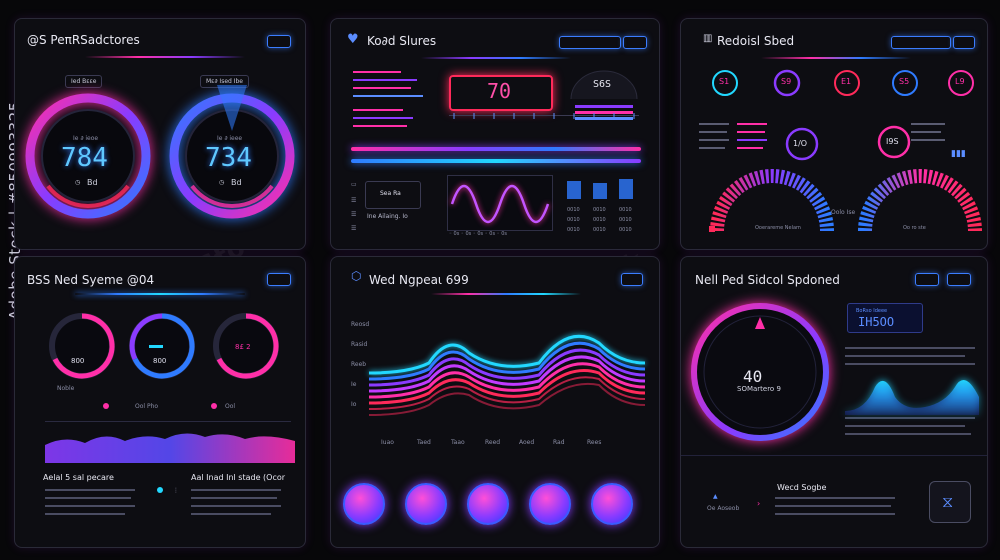 This screenshot has width=1000, height=560. What do you see at coordinates (635, 42) in the screenshot?
I see `panel2-menu-button` at bounding box center [635, 42].